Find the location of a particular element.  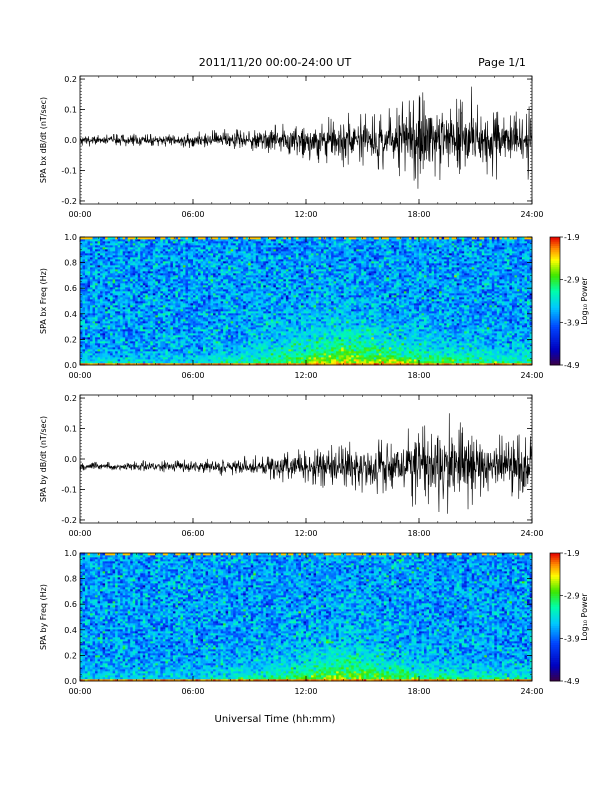

page-title: 2011/11/20 00:00-24:00 UT is located at coordinates (275, 62).